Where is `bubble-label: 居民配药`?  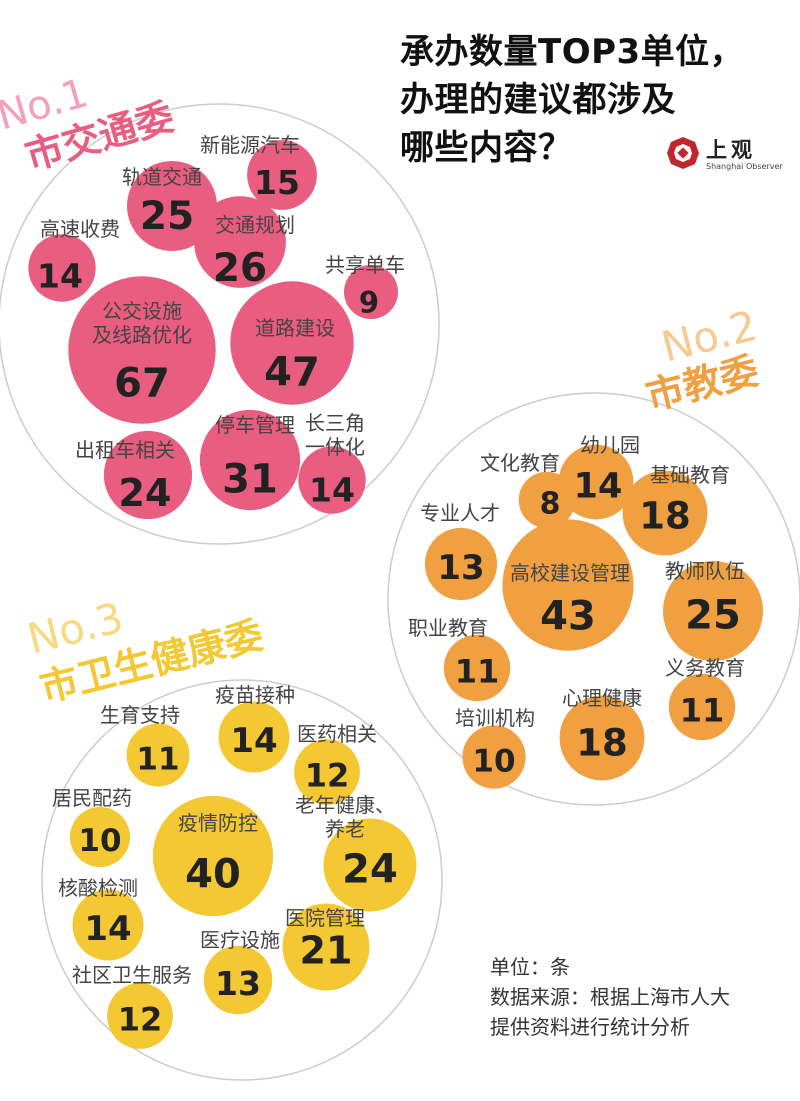 bubble-label: 居民配药 is located at coordinates (92, 798).